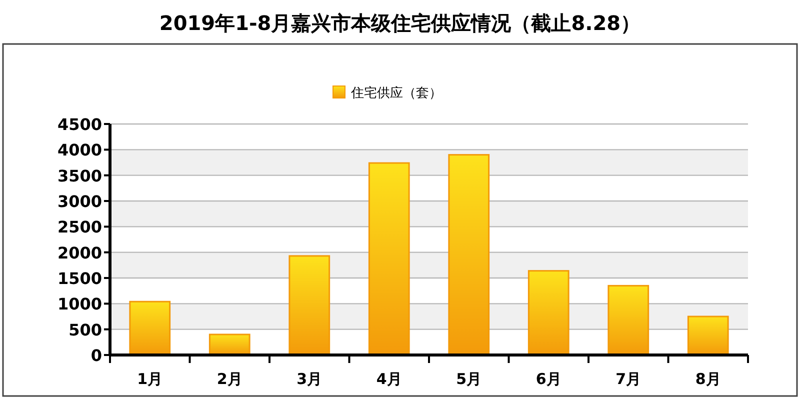 This screenshot has height=408, width=800. I want to click on x-tick-label: 1月, so click(150, 379).